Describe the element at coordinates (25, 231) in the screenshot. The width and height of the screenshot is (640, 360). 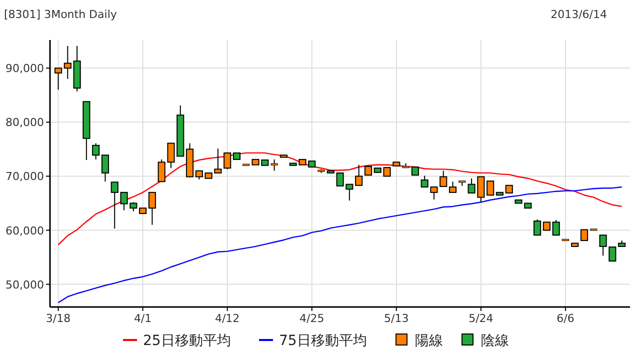
I see `y-tick-label: 60,000` at that location.